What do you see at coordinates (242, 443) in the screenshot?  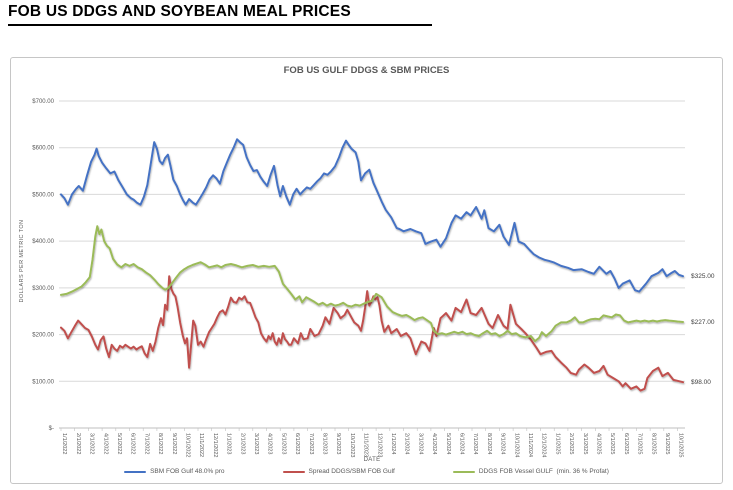 I see `svg-text: 2/1/2023` at bounding box center [242, 443].